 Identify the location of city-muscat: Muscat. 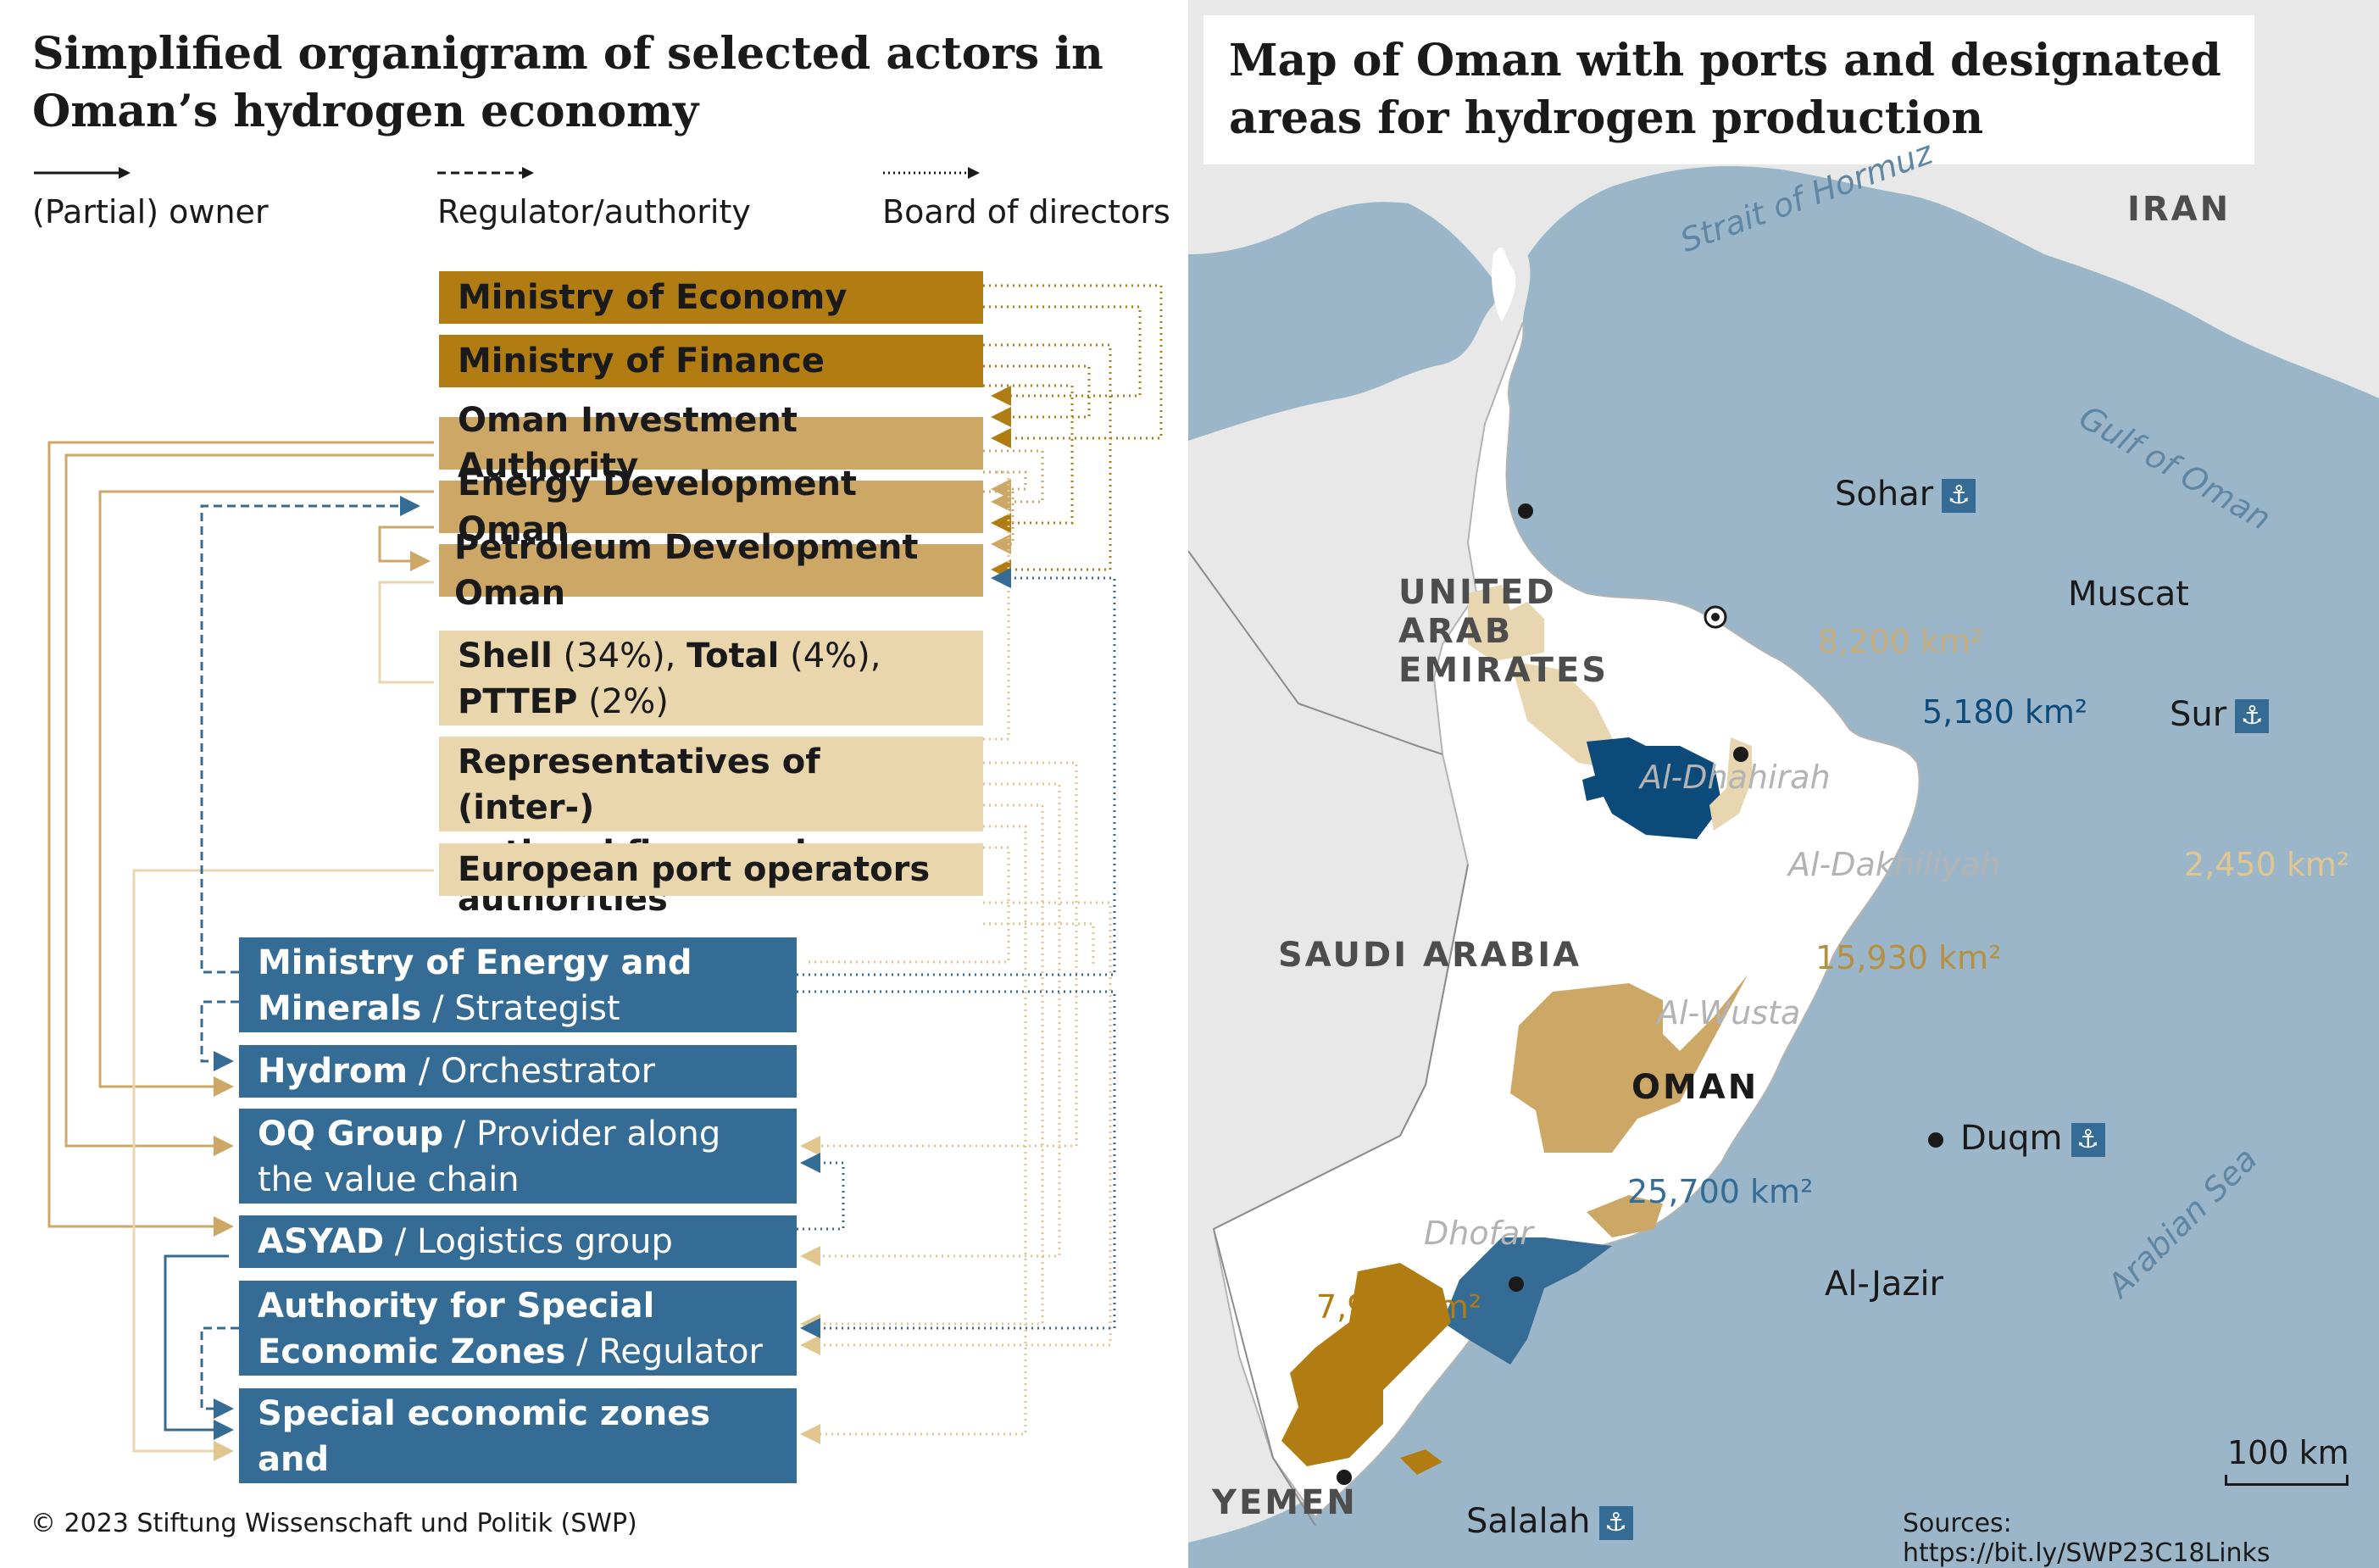
(2128, 594).